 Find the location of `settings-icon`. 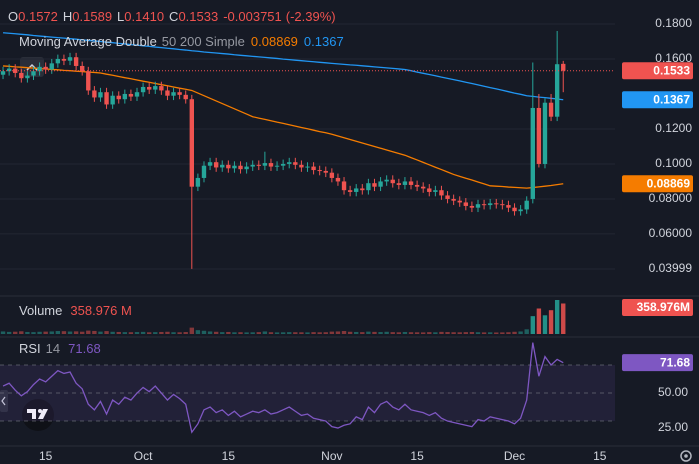

settings-icon is located at coordinates (686, 456).